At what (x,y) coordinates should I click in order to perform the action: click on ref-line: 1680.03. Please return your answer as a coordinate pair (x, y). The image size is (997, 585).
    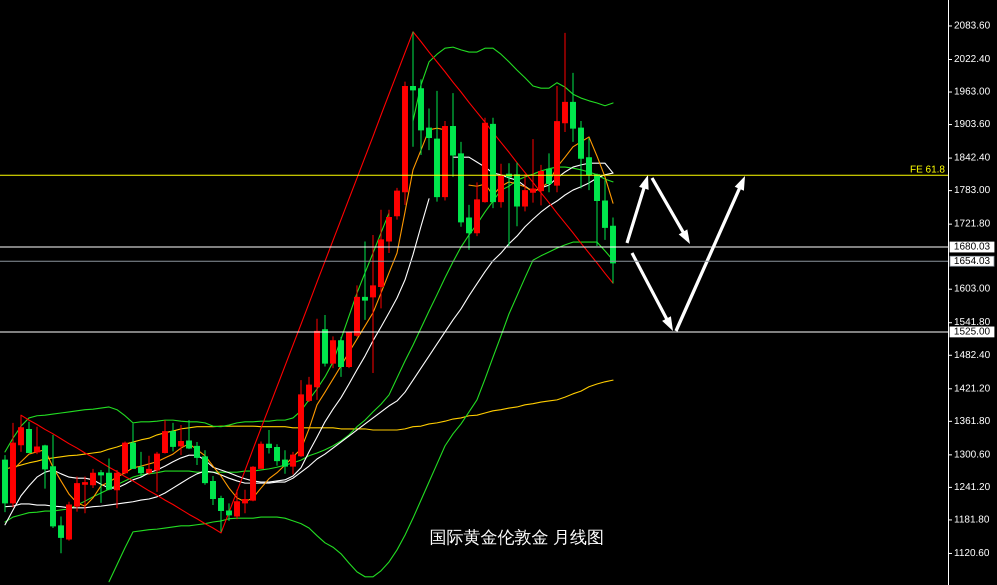
    Looking at the image, I should click on (497, 247).